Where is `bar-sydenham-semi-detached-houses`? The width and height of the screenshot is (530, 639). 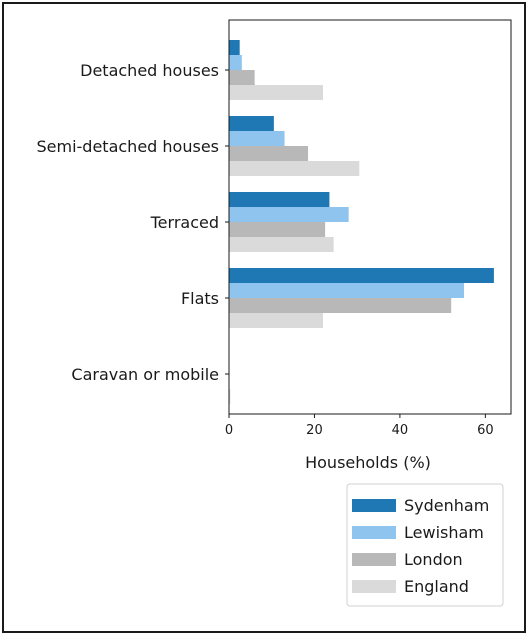 bar-sydenham-semi-detached-houses is located at coordinates (251, 123).